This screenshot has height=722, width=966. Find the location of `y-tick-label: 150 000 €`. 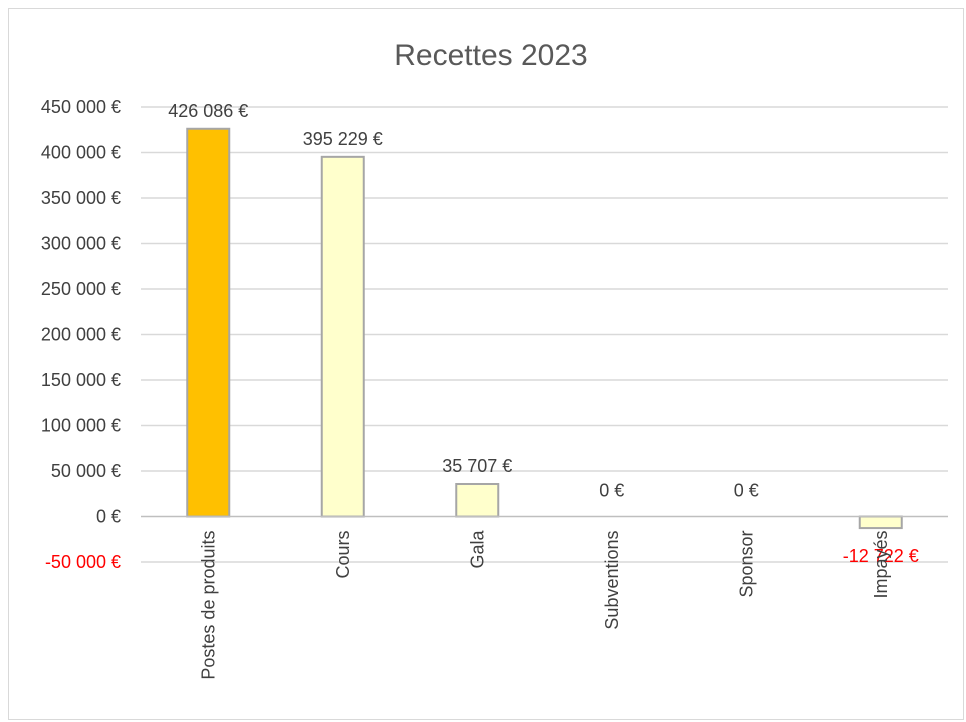

y-tick-label: 150 000 € is located at coordinates (81, 380).